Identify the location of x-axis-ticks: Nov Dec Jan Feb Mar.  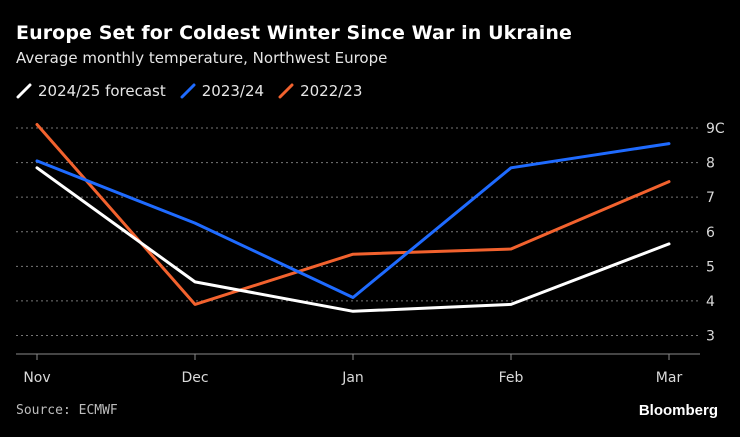
(352, 370).